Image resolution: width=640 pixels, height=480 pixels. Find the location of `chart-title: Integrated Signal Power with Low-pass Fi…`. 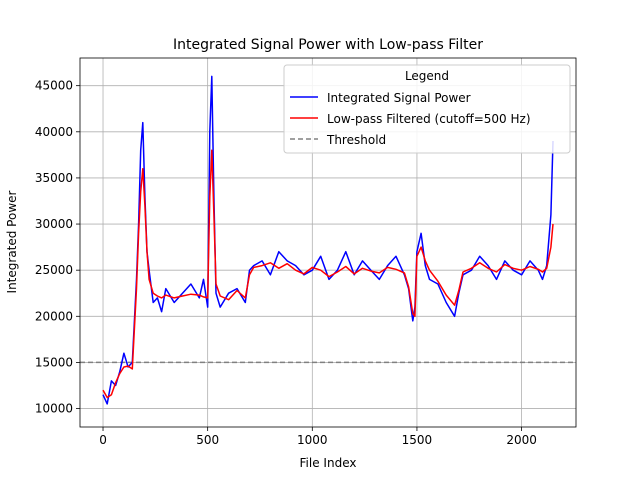

chart-title: Integrated Signal Power with Low-pass Fi… is located at coordinates (328, 45).